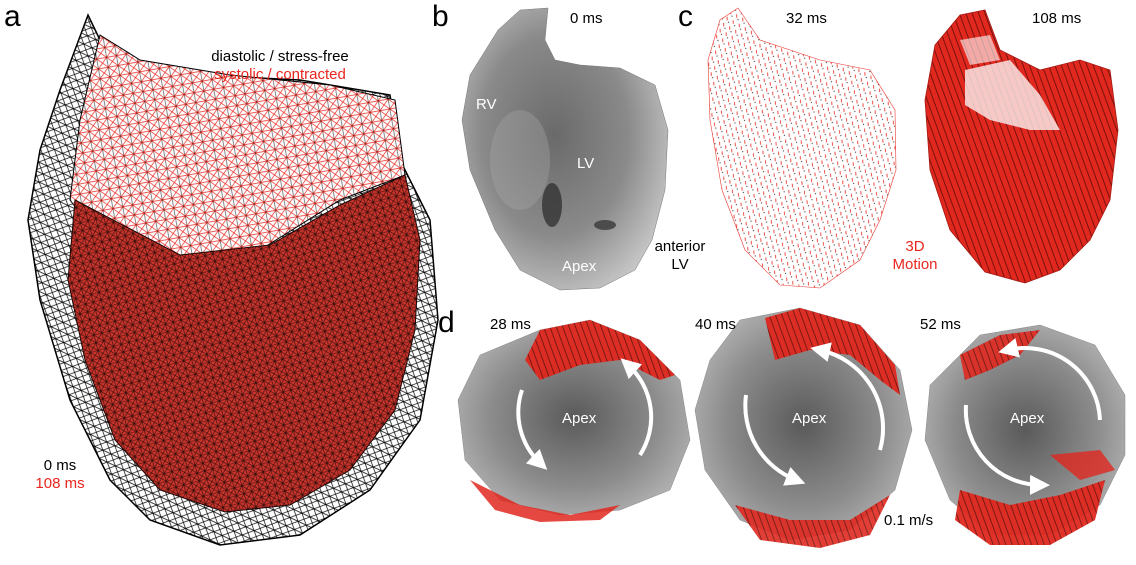 The image size is (1136, 565). Describe the element at coordinates (579, 418) in the screenshot. I see `apex-label-28: Apex` at that location.